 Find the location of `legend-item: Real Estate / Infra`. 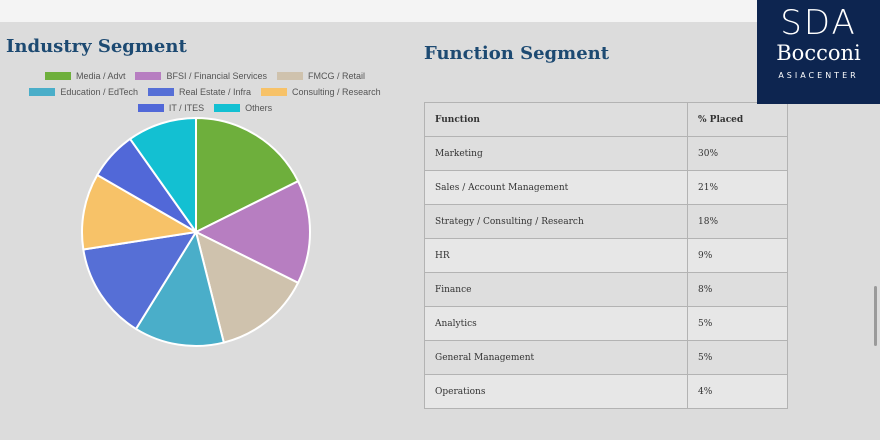

legend-item: Real Estate / Infra is located at coordinates (199, 92).